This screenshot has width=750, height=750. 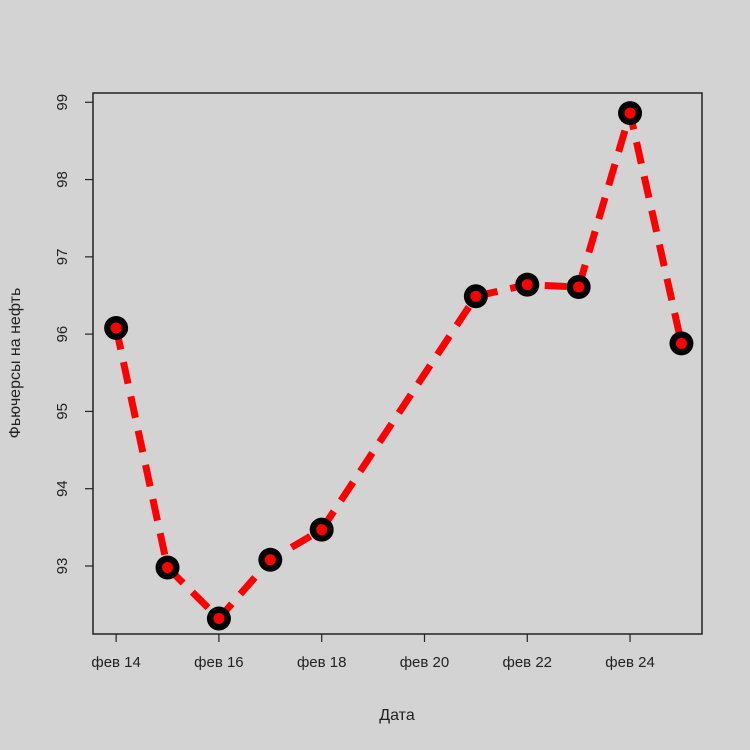 I want to click on y-tick-label: 99, so click(x=62, y=102).